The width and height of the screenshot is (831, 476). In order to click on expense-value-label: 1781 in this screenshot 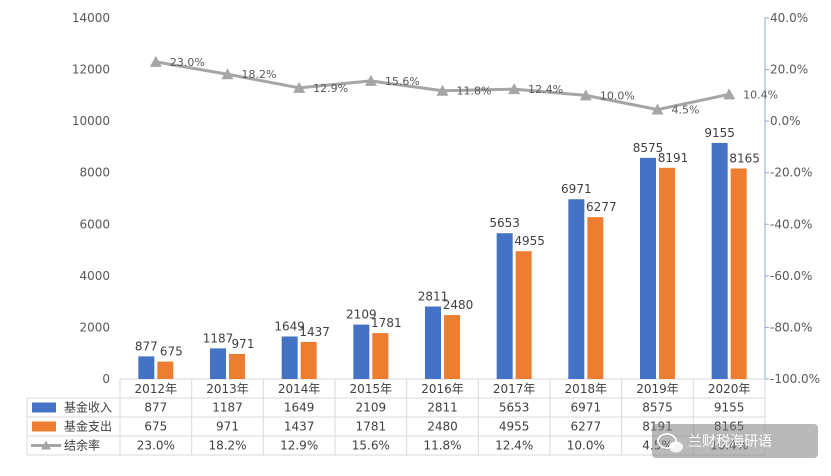, I will do `click(386, 323)`.